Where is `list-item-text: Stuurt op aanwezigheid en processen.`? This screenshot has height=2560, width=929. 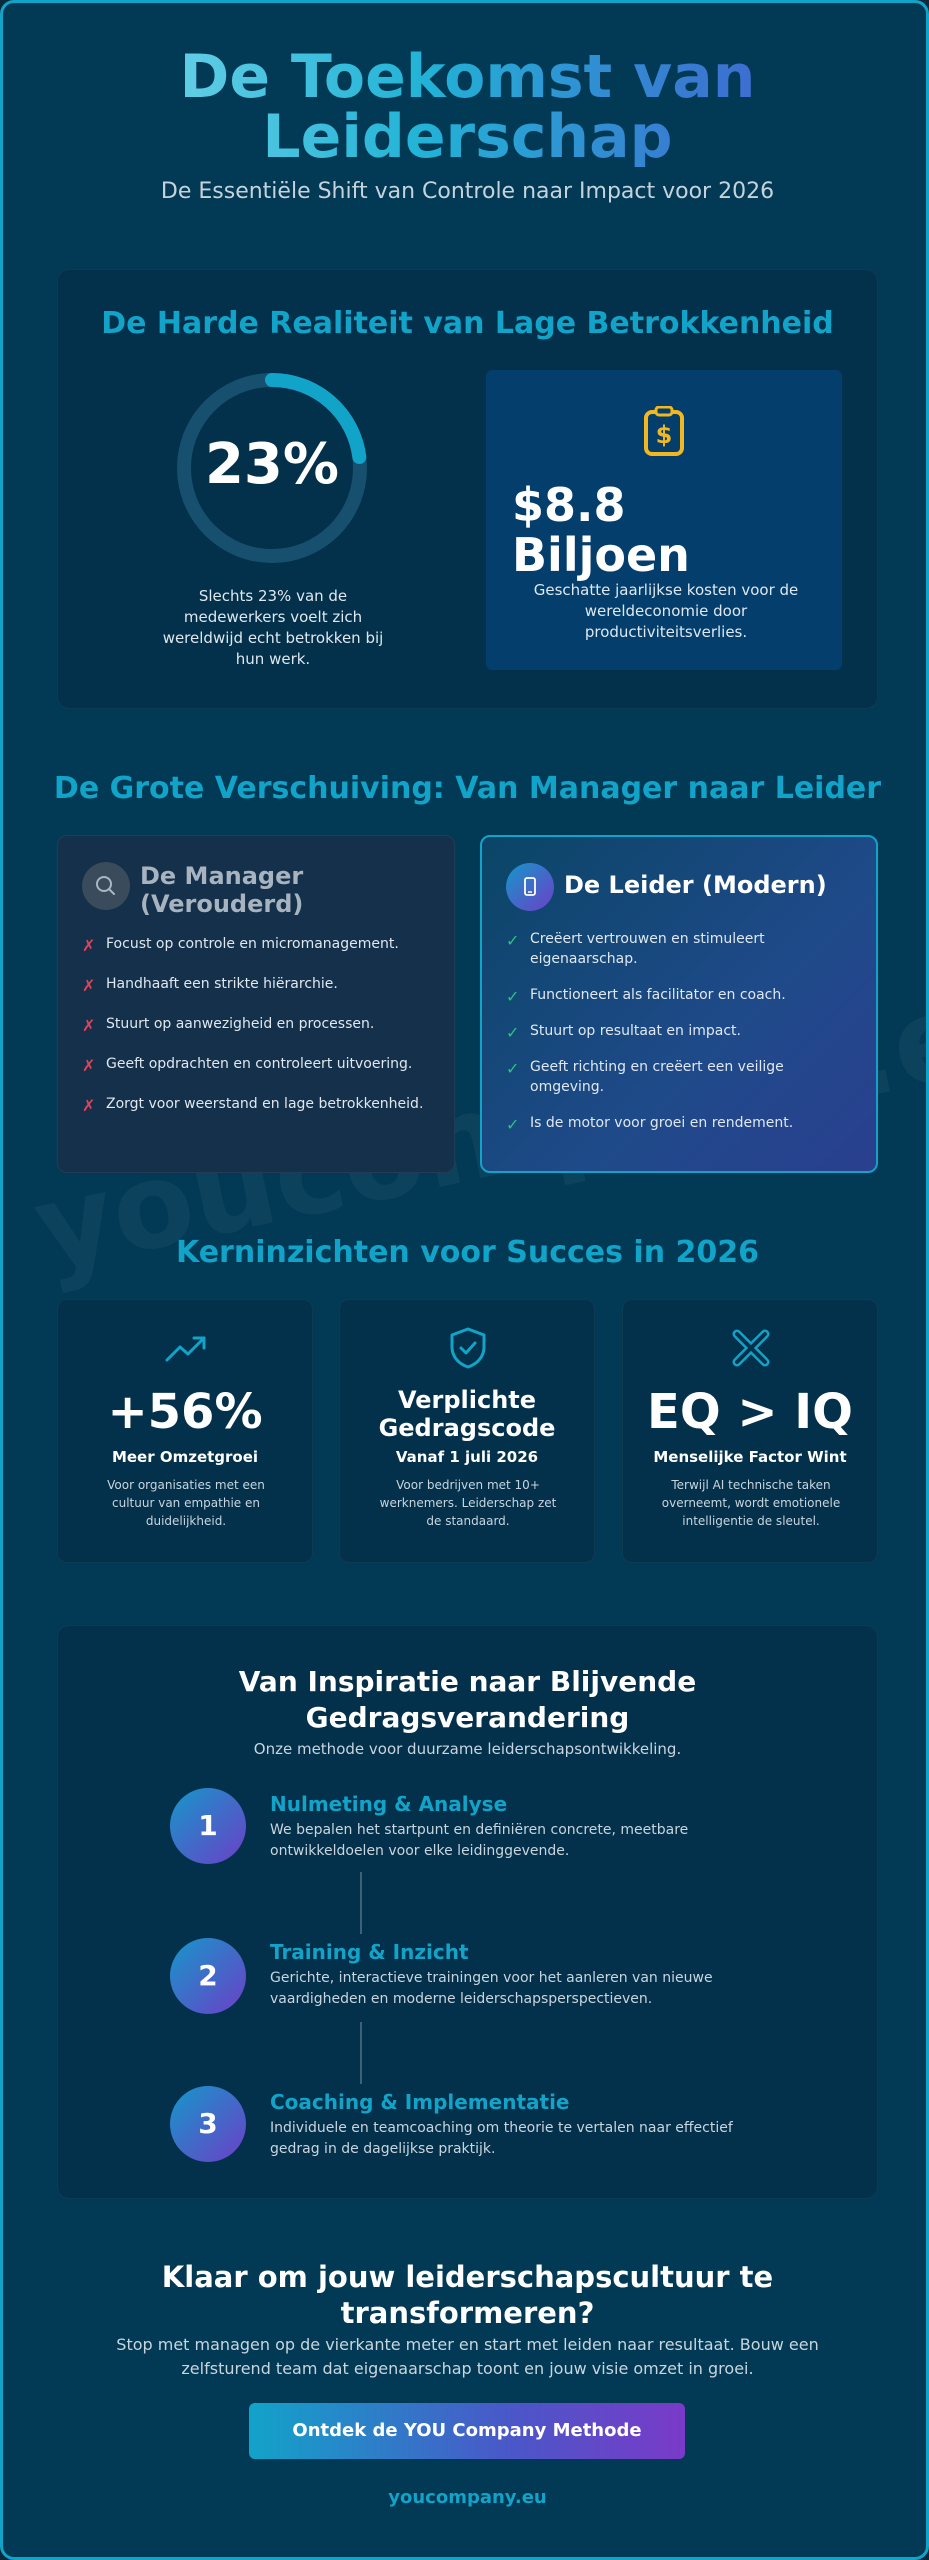
list-item-text: Stuurt op aanwezigheid en processen. is located at coordinates (240, 1024).